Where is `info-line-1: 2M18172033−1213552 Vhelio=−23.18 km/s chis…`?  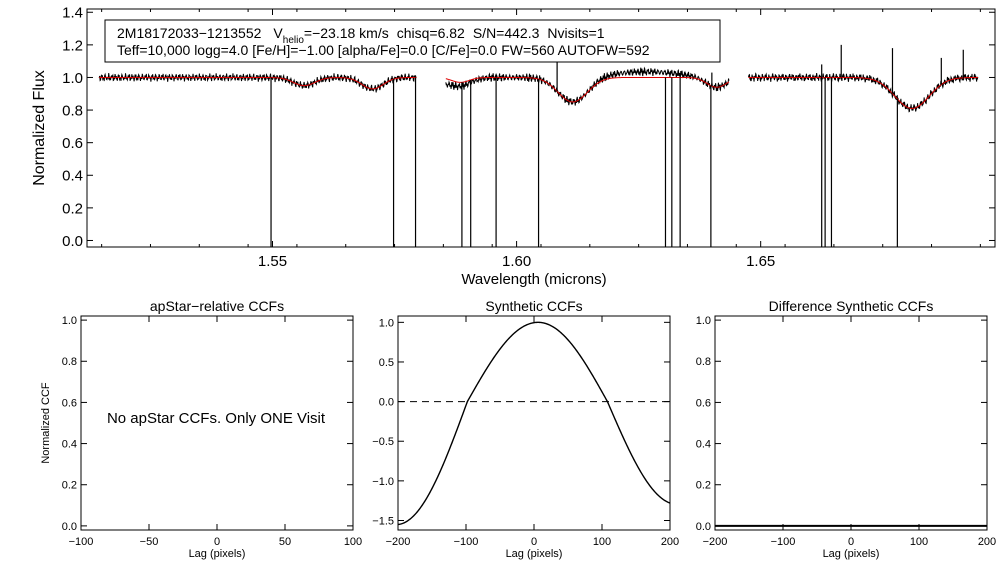
info-line-1: 2M18172033−1213552 Vhelio=−23.18 km/s chis… is located at coordinates (361, 35).